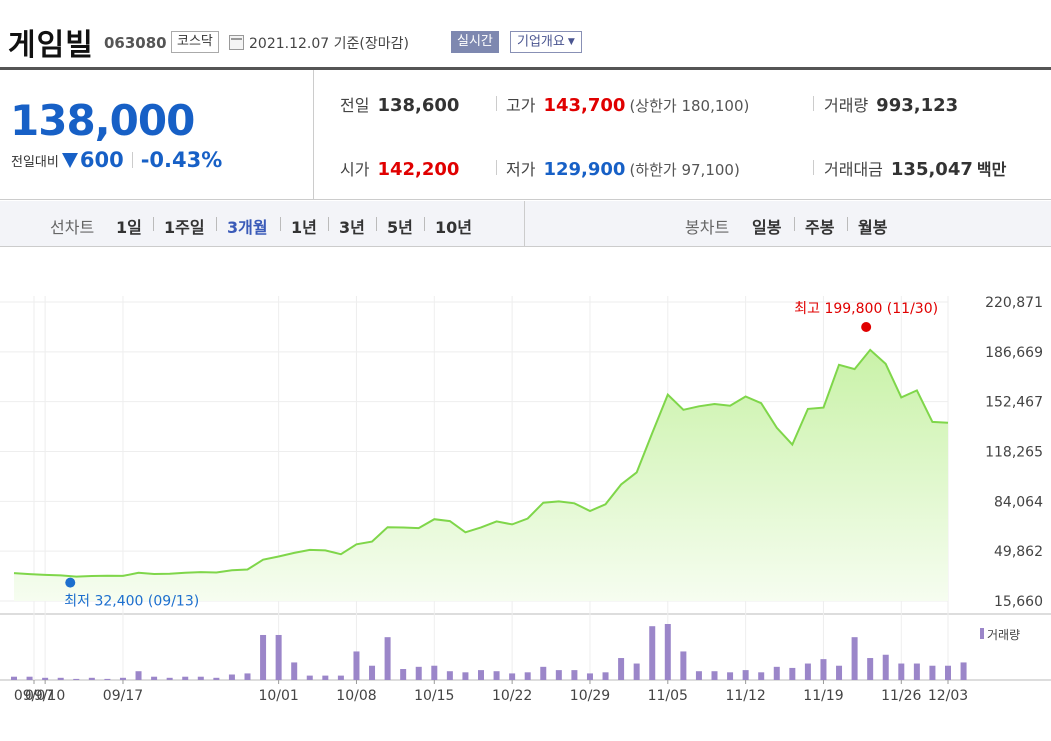 The image size is (1051, 741). Describe the element at coordinates (823, 696) in the screenshot. I see `x-tick-label: 11/19` at that location.